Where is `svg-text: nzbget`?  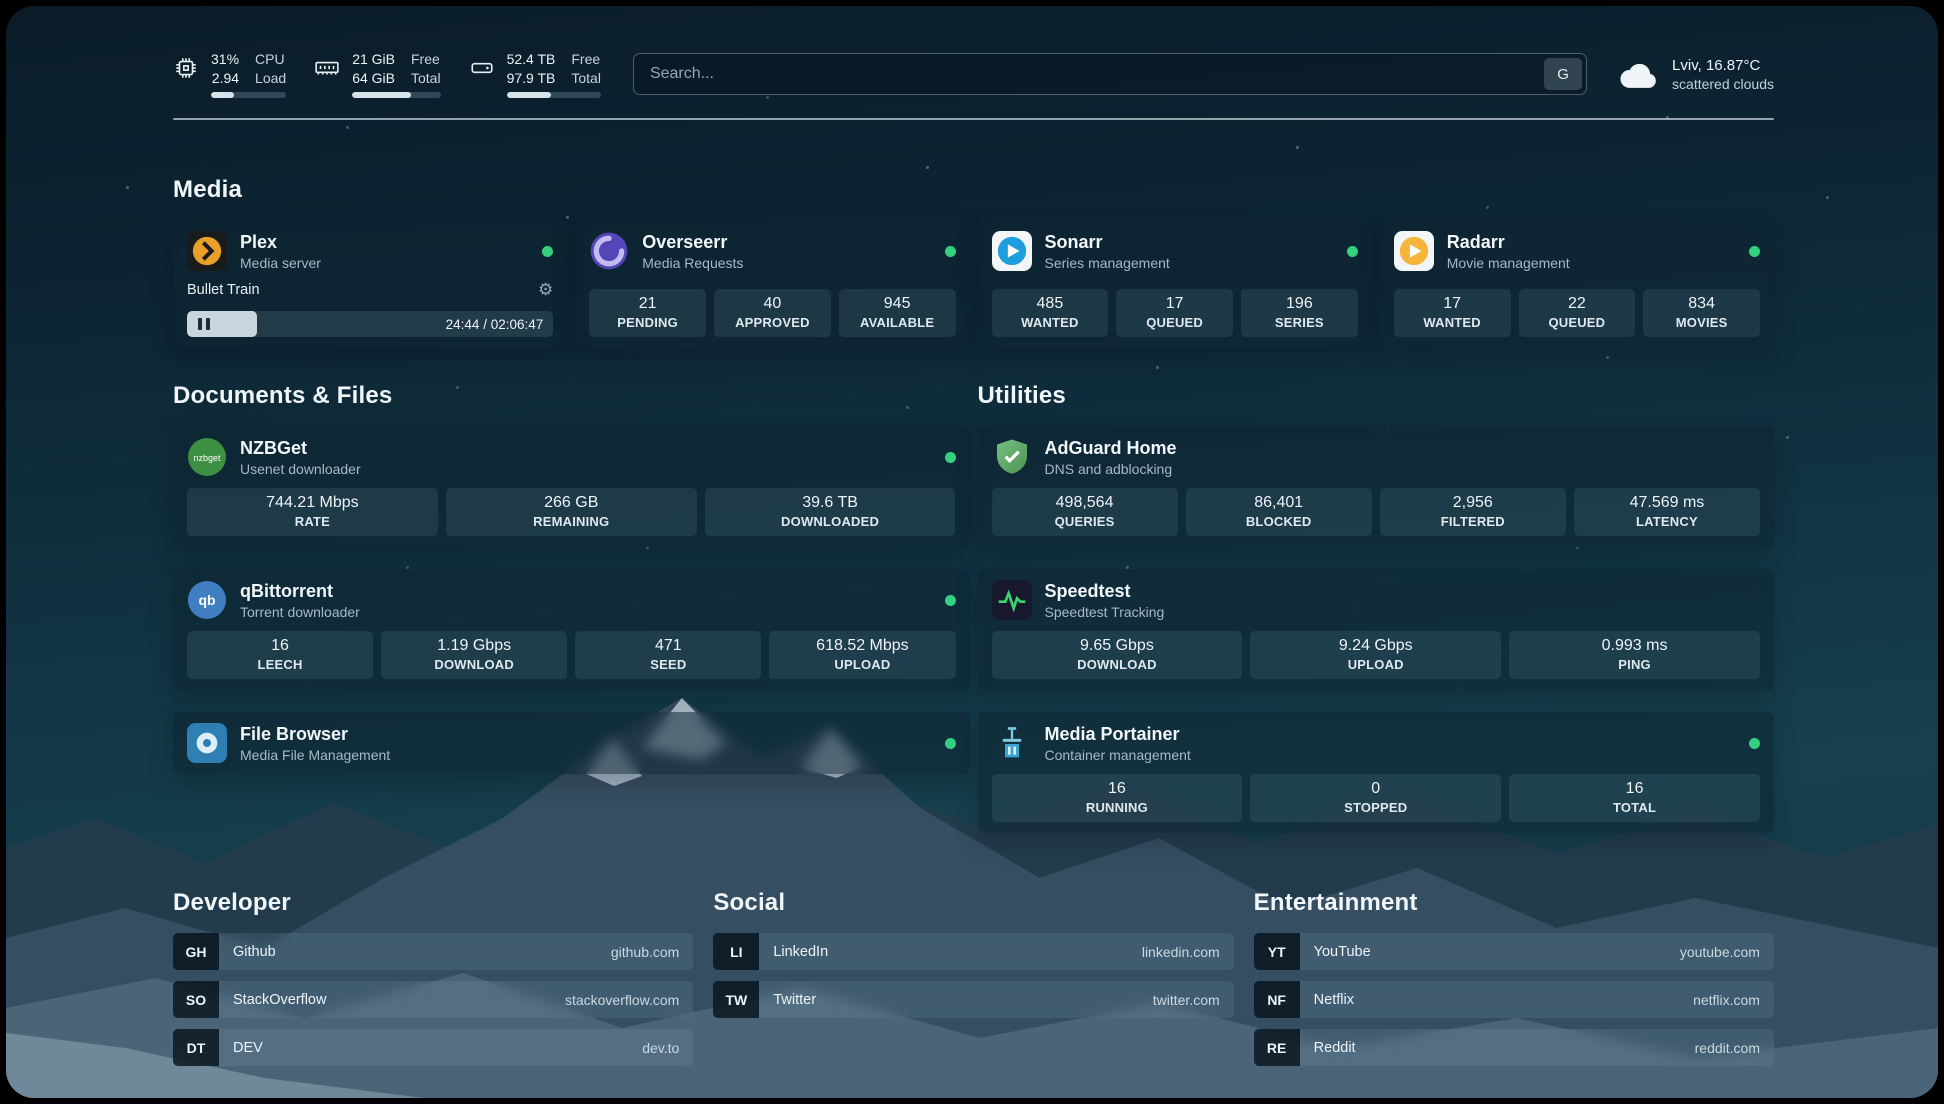
svg-text: nzbget is located at coordinates (207, 458).